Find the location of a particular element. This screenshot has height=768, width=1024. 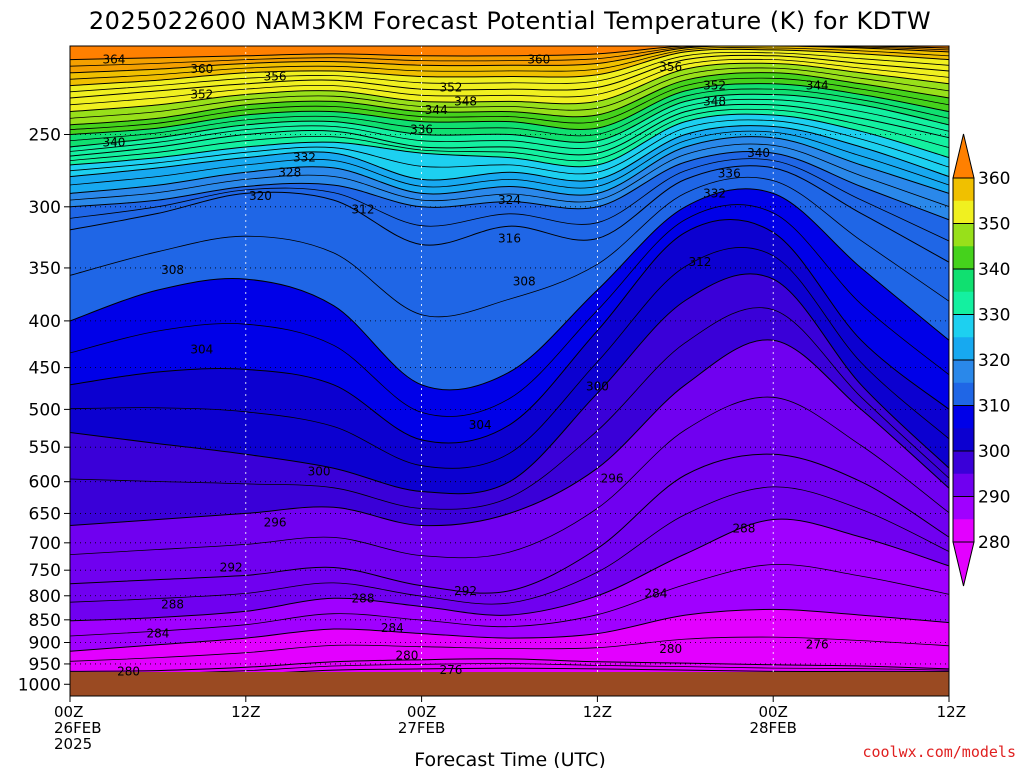

colorbar-tick-label: 350 is located at coordinates (994, 225).